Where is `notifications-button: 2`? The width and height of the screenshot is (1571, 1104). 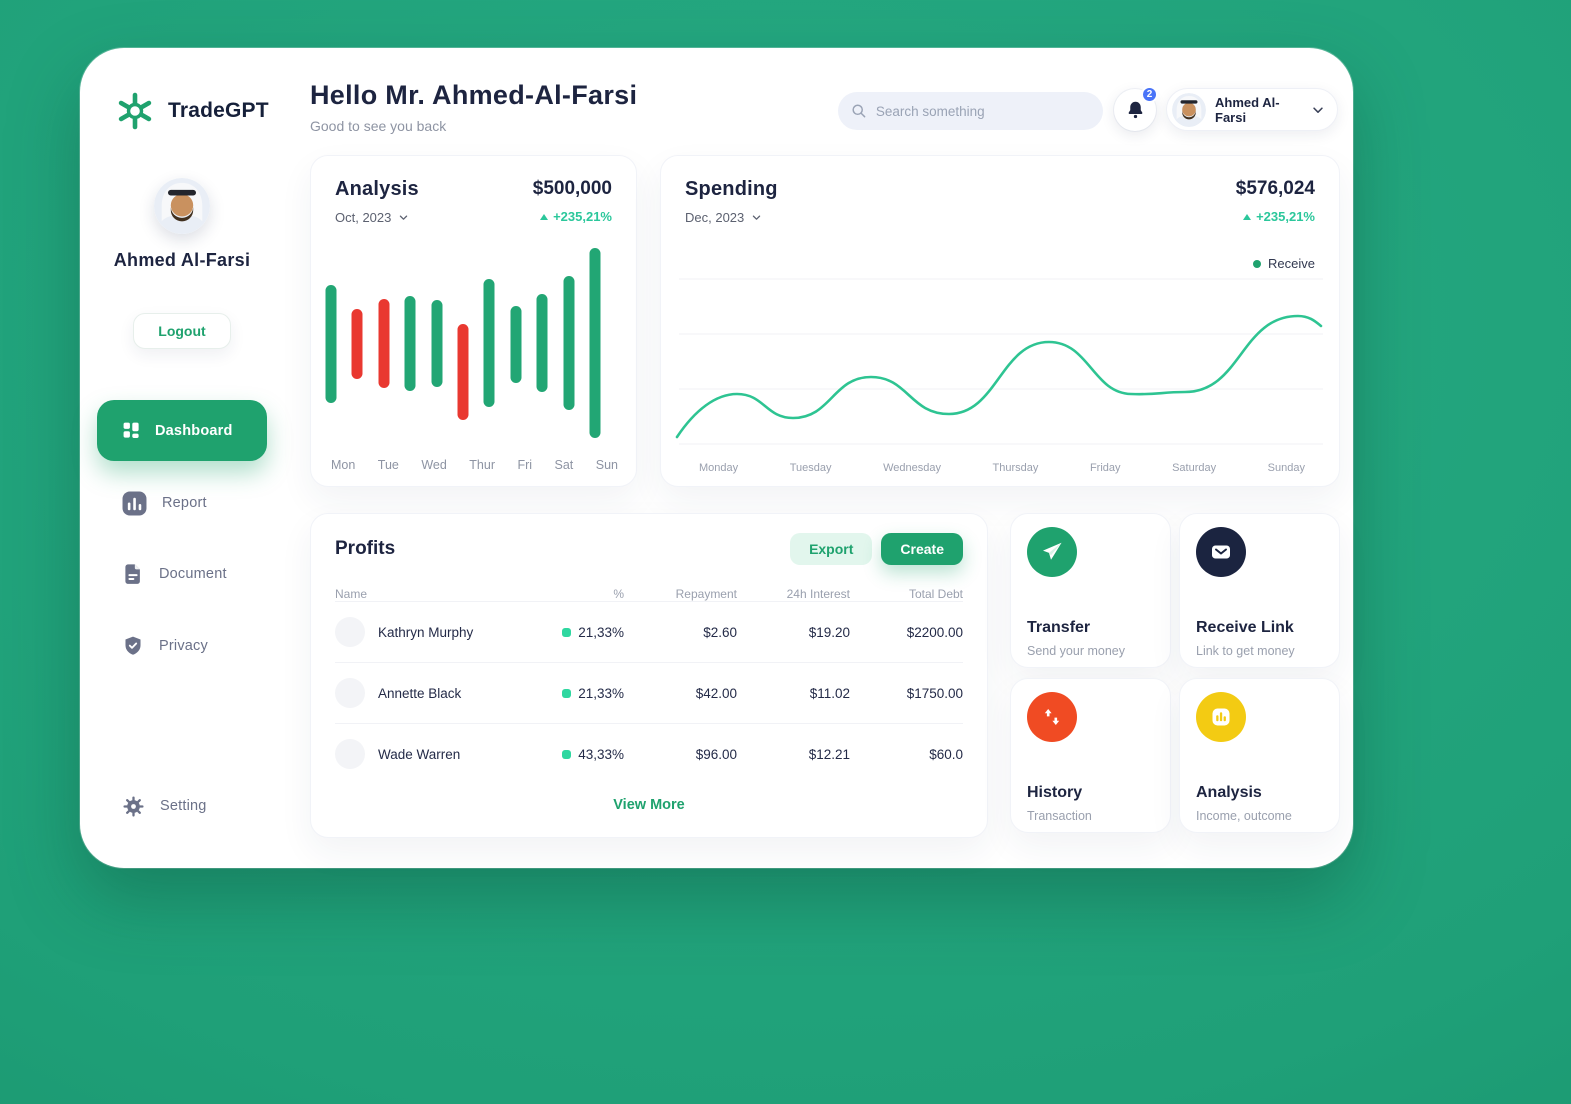
notifications-button: 2 is located at coordinates (1136, 108).